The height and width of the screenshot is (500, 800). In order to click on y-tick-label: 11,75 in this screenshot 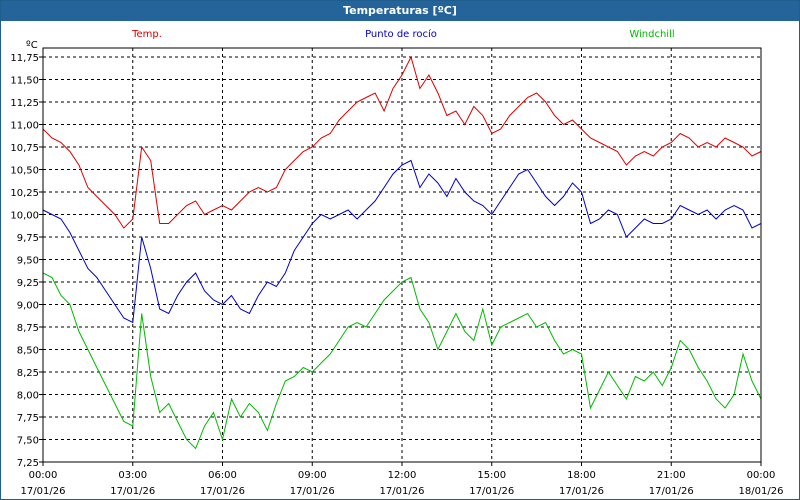, I will do `click(24, 58)`.